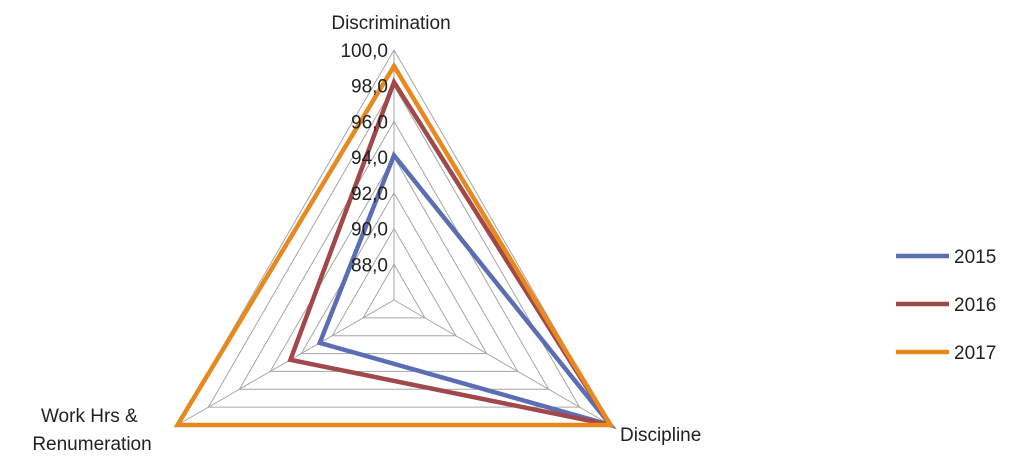 This screenshot has width=1019, height=466. Describe the element at coordinates (91, 430) in the screenshot. I see `category-label-work-hrs: Work Hrs & Renumeration` at that location.